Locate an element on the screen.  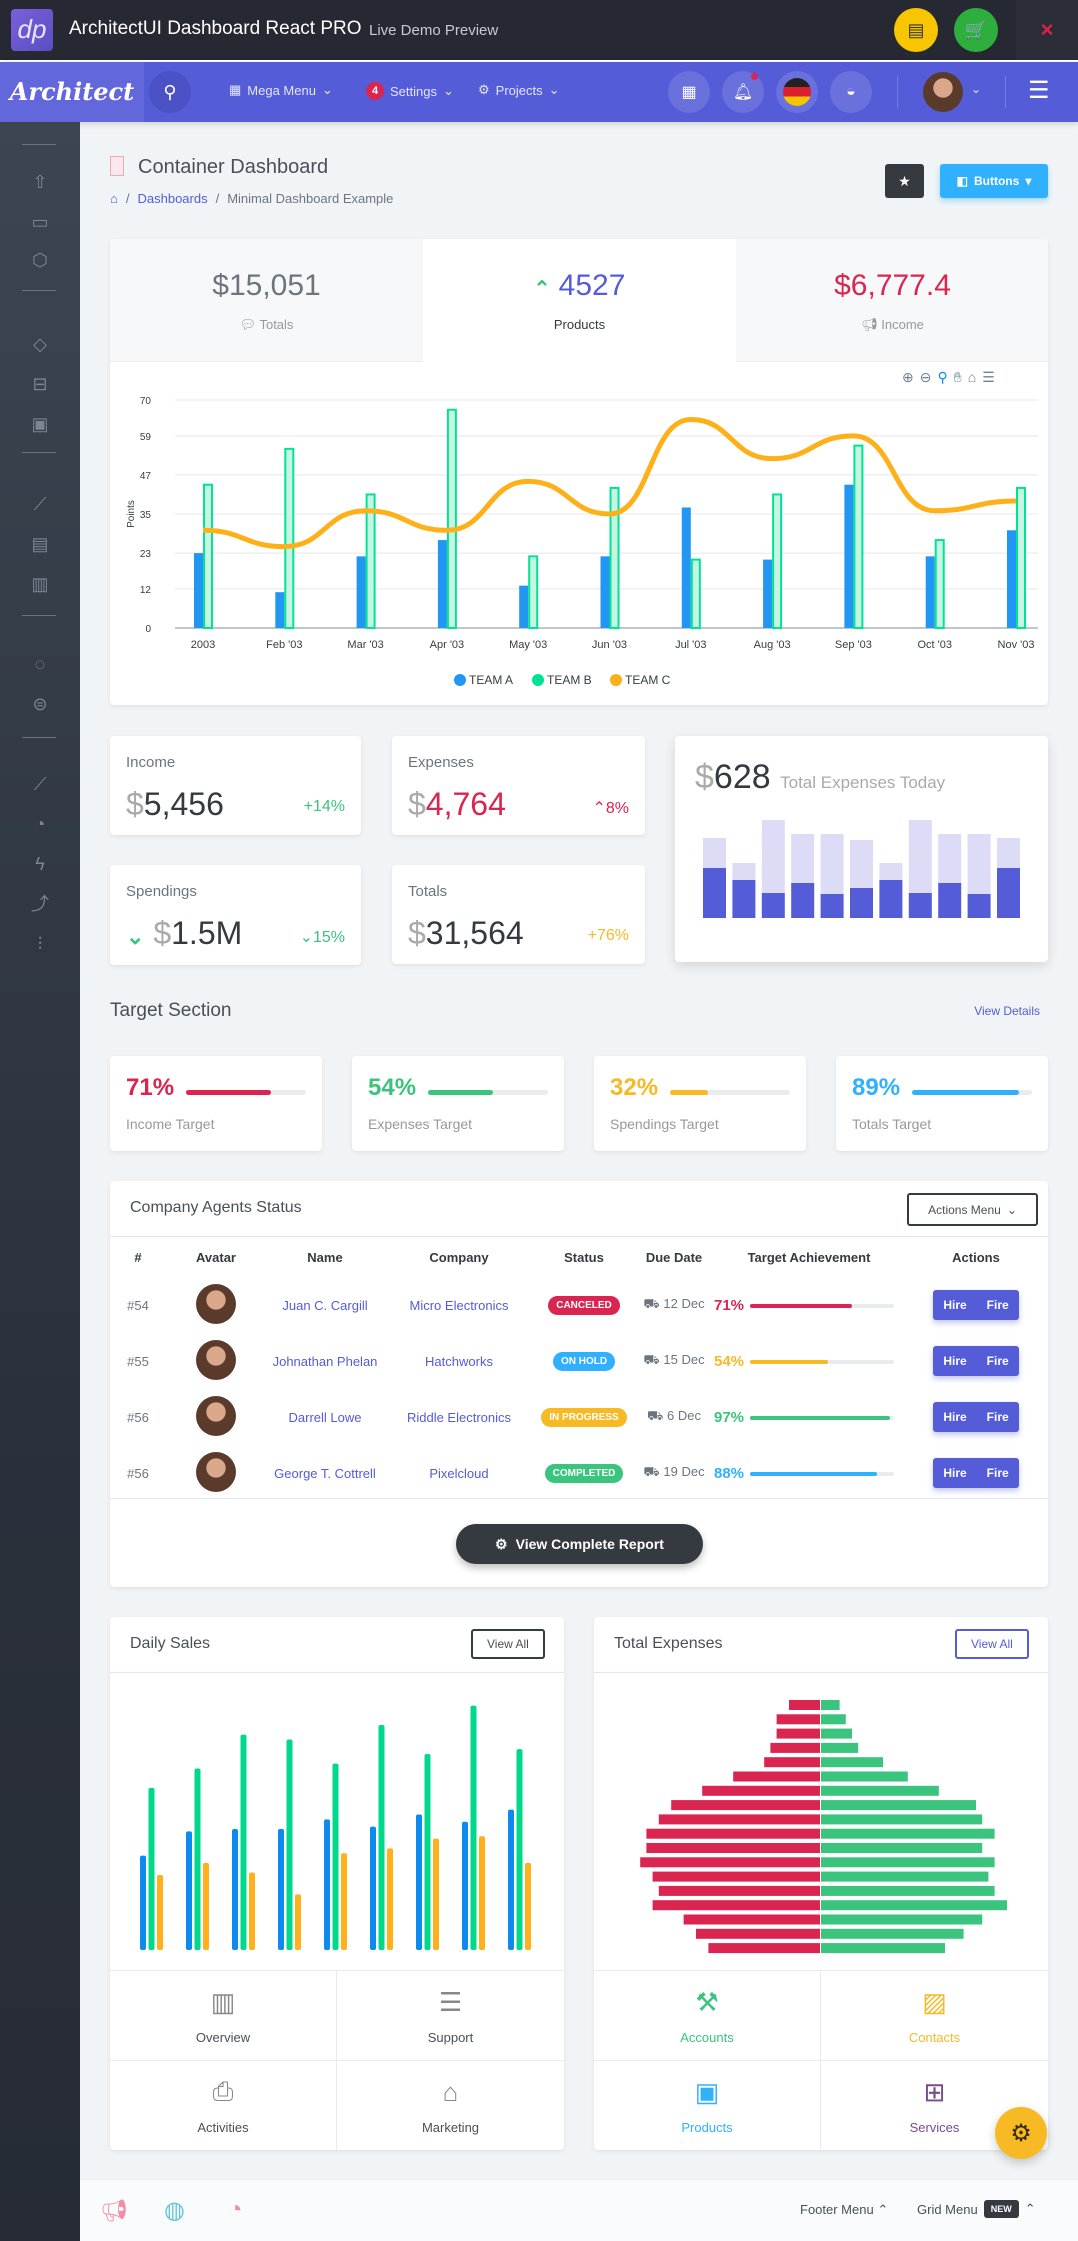
agent-name-link: George T. Cottrell is located at coordinates (325, 1473).